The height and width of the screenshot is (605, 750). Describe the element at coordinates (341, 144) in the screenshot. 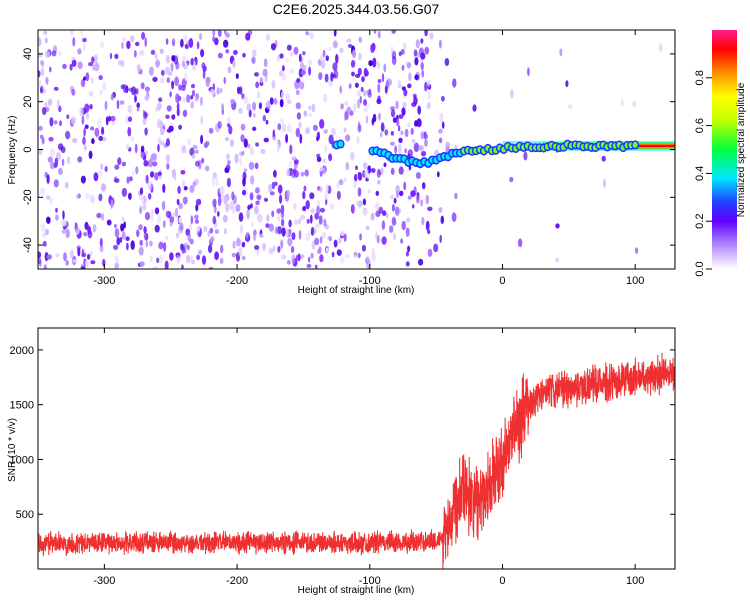

I see `signal-blob-core` at that location.